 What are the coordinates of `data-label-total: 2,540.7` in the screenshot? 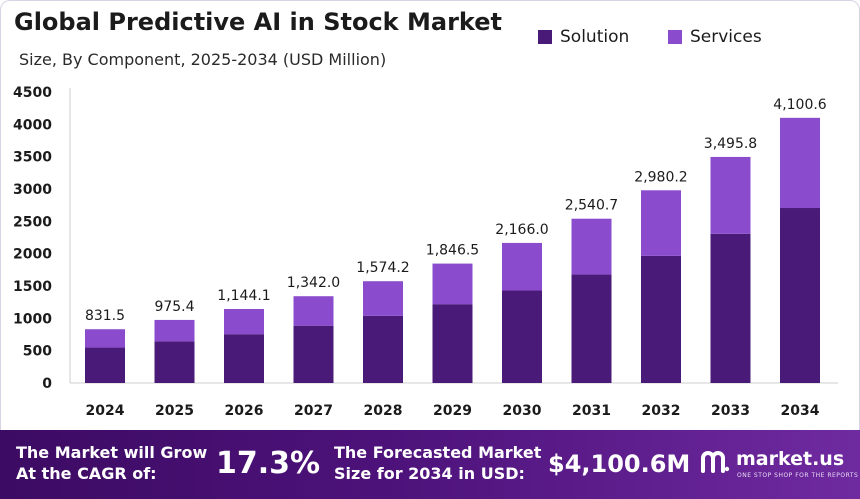 It's located at (591, 206).